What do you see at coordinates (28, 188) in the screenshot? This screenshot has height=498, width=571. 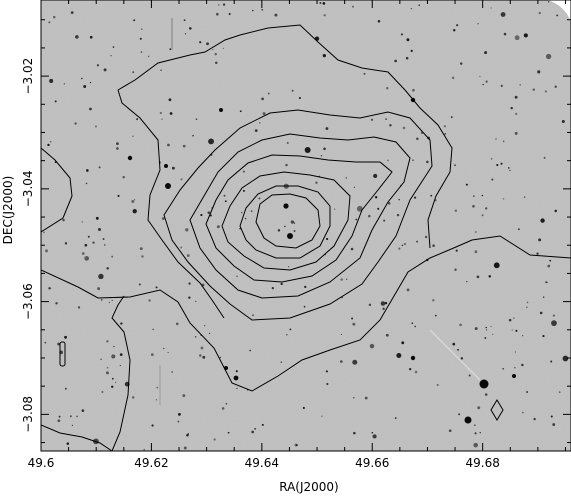 I see `y-tick-label: −3.04` at bounding box center [28, 188].